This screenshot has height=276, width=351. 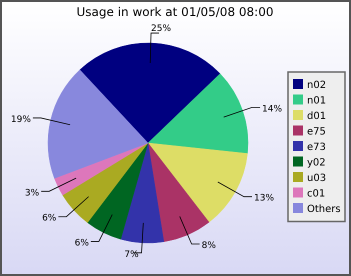 What do you see at coordinates (316, 163) in the screenshot?
I see `legend-label: y02` at bounding box center [316, 163].